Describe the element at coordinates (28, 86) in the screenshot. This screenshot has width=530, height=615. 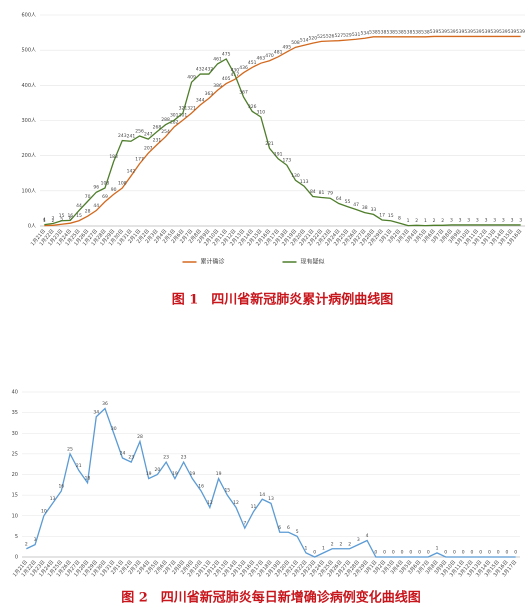
I see `y-tick-label: 400人` at that location.